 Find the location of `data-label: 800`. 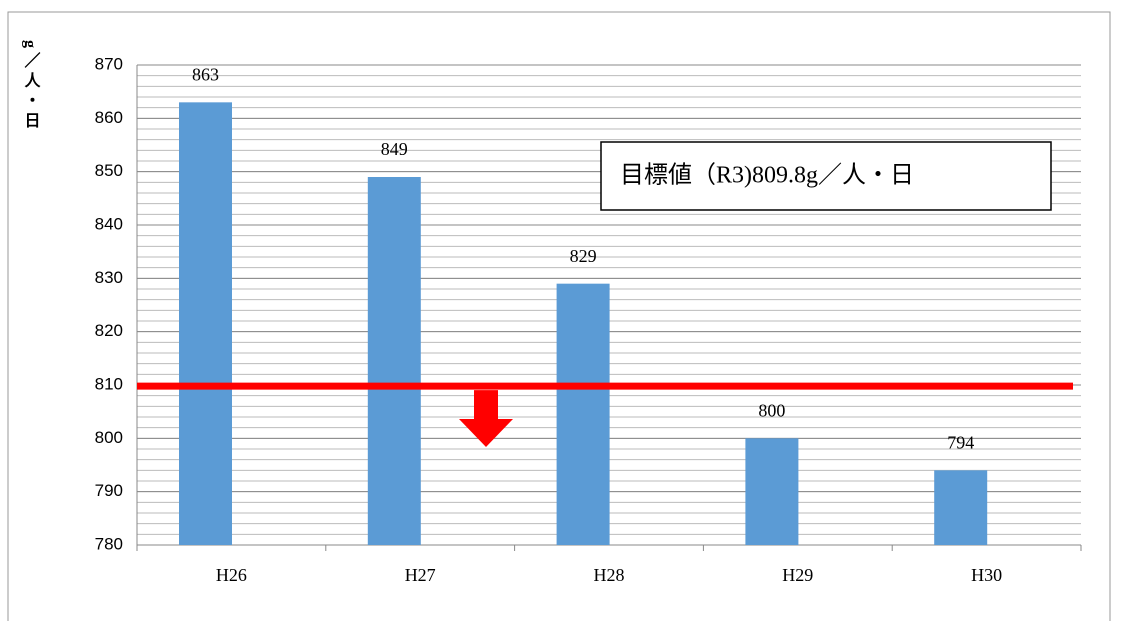

data-label: 800 is located at coordinates (771, 410).